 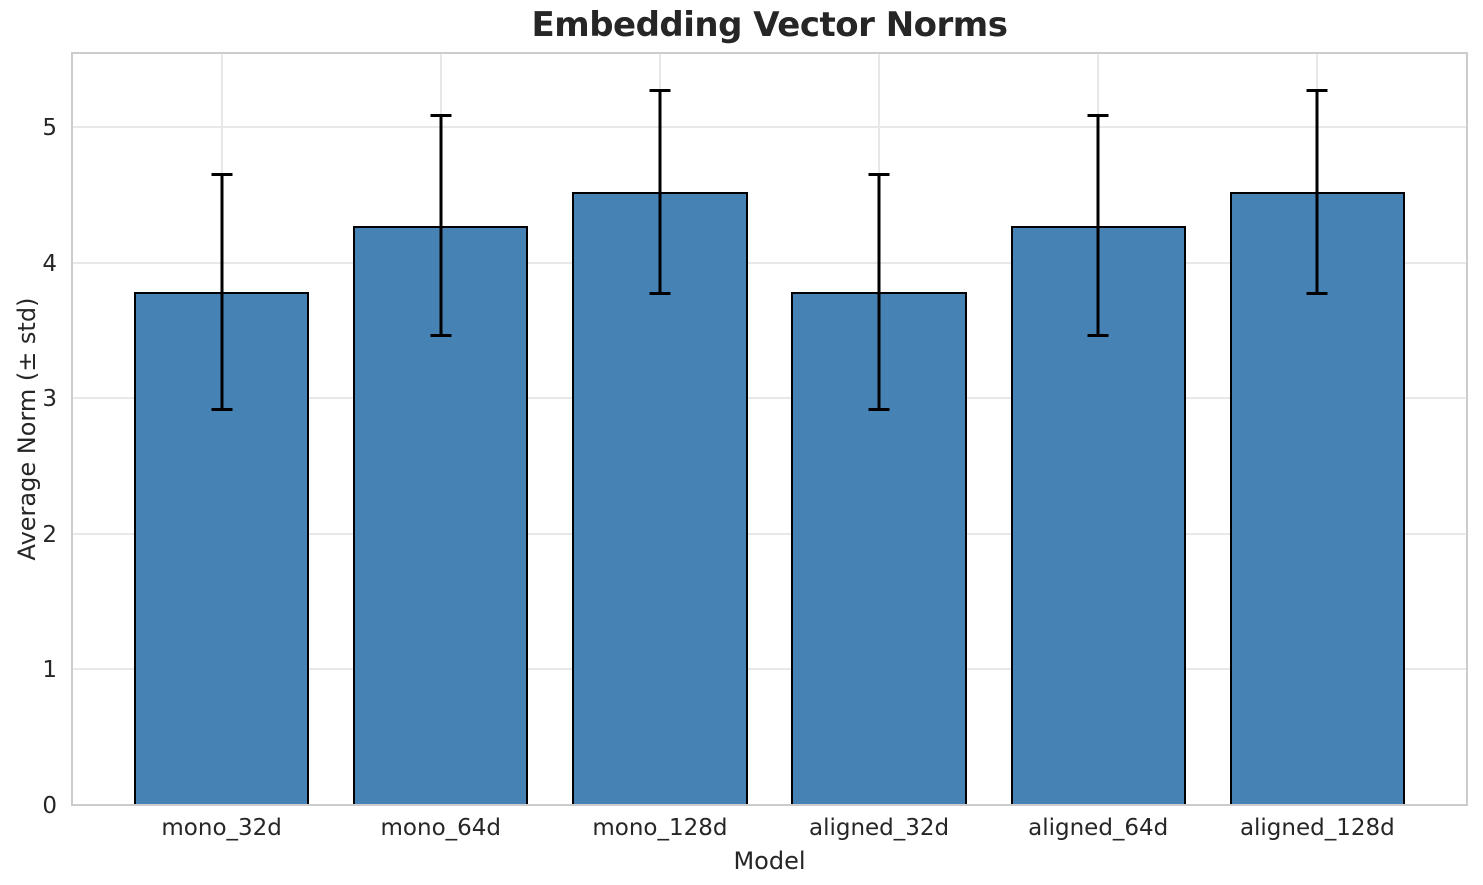 I want to click on y-tick-label: 2, so click(x=49, y=534).